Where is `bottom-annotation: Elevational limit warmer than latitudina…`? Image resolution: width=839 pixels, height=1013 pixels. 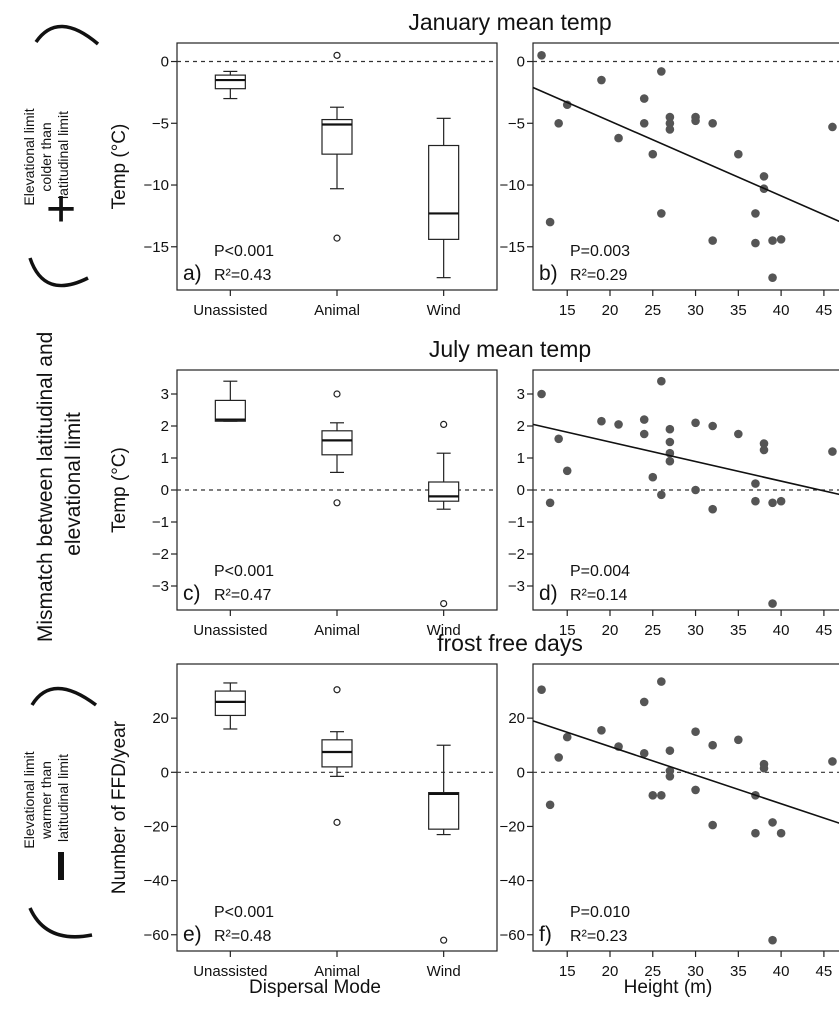
bottom-annotation: Elevational limit warmer than latitudina… is located at coordinates (46, 797).